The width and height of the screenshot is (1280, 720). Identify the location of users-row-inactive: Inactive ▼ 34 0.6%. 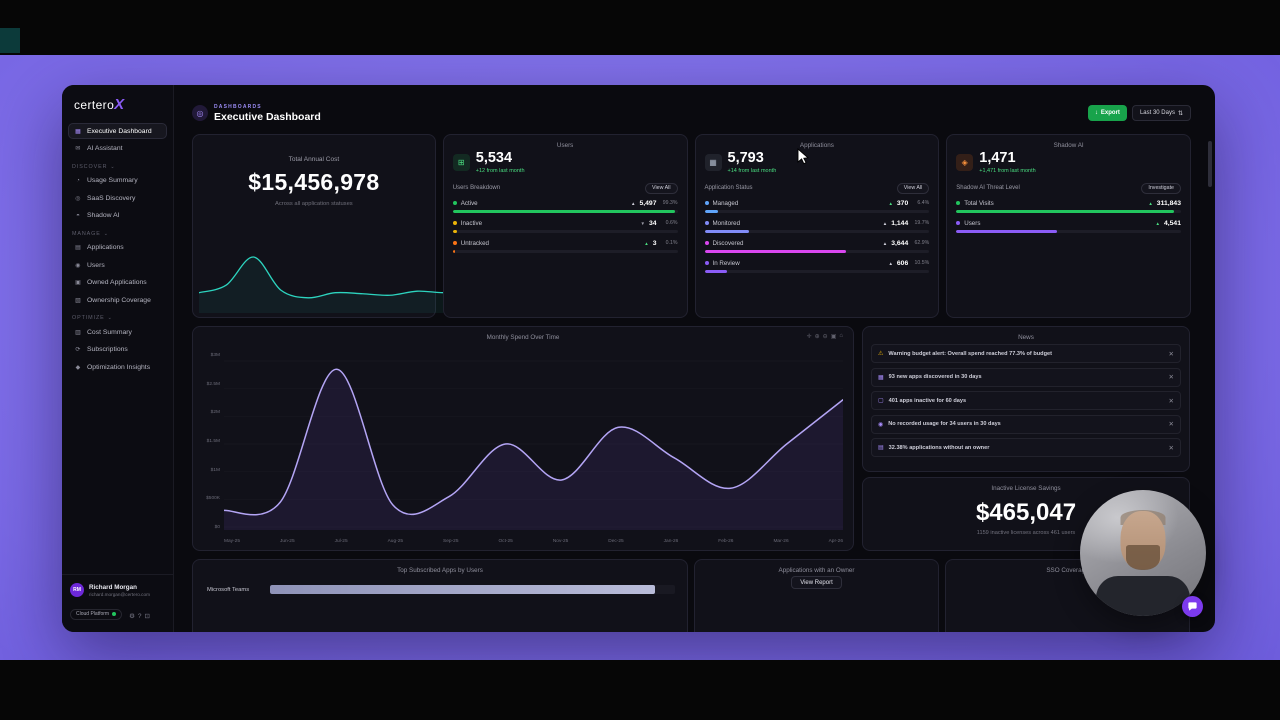
(565, 226).